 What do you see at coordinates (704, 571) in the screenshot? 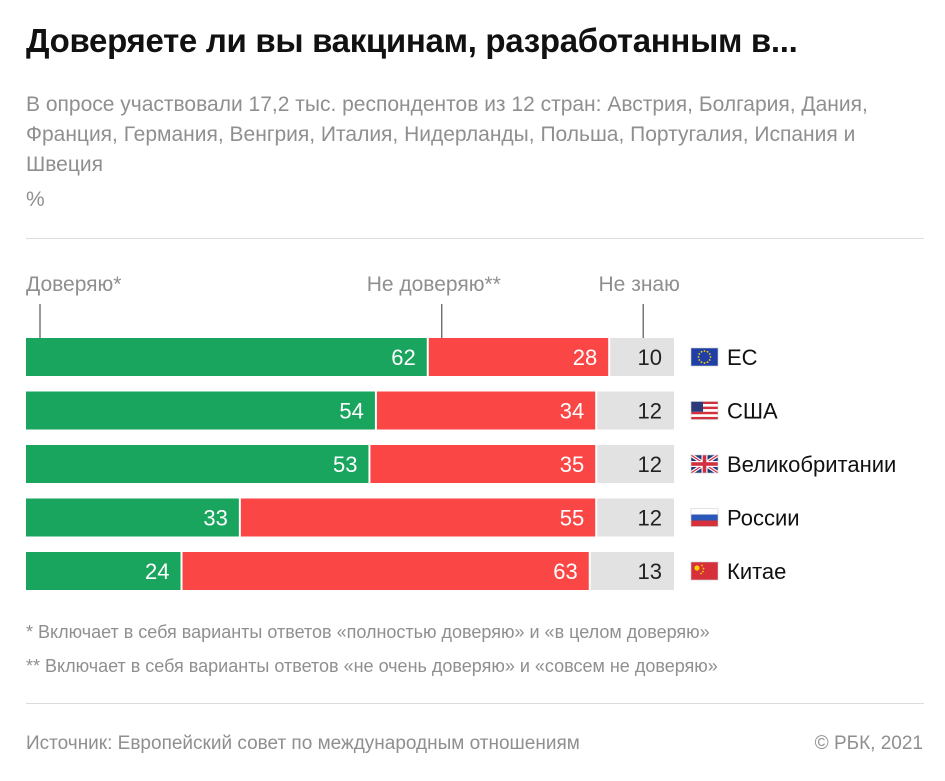
I see `china-flag-icon` at bounding box center [704, 571].